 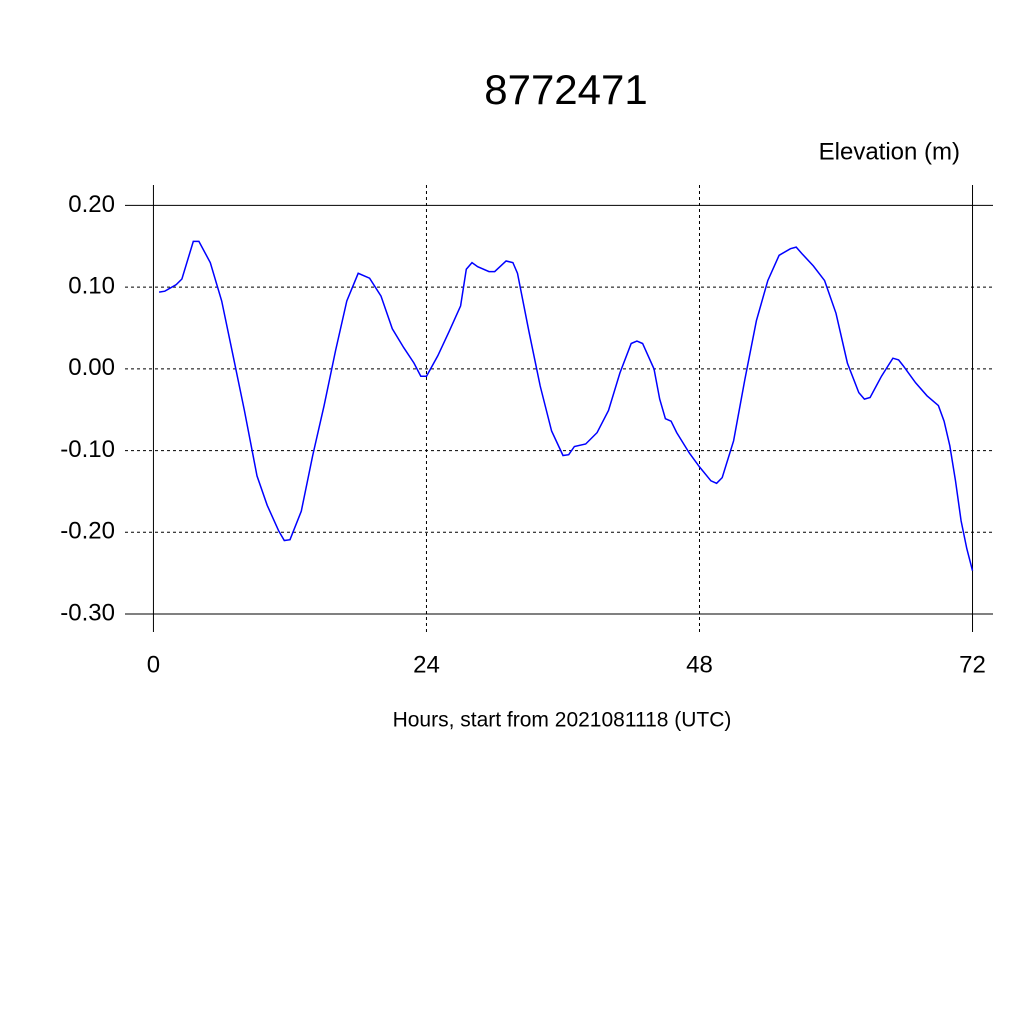 I want to click on x-axis-label: Hours, start from 2021081118 (UTC), so click(x=562, y=720).